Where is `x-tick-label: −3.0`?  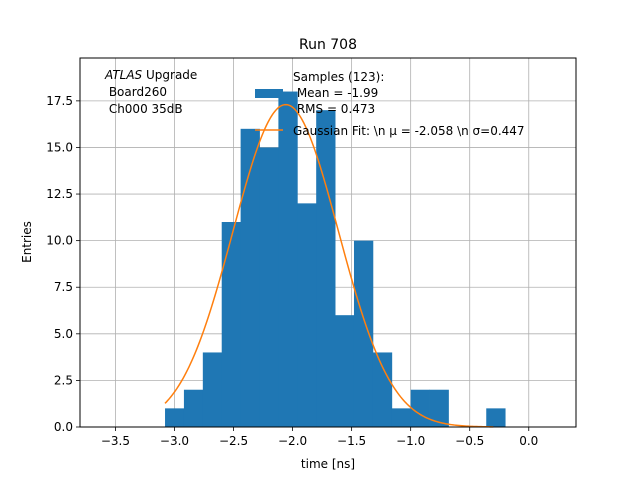
x-tick-label: −3.0 is located at coordinates (174, 441).